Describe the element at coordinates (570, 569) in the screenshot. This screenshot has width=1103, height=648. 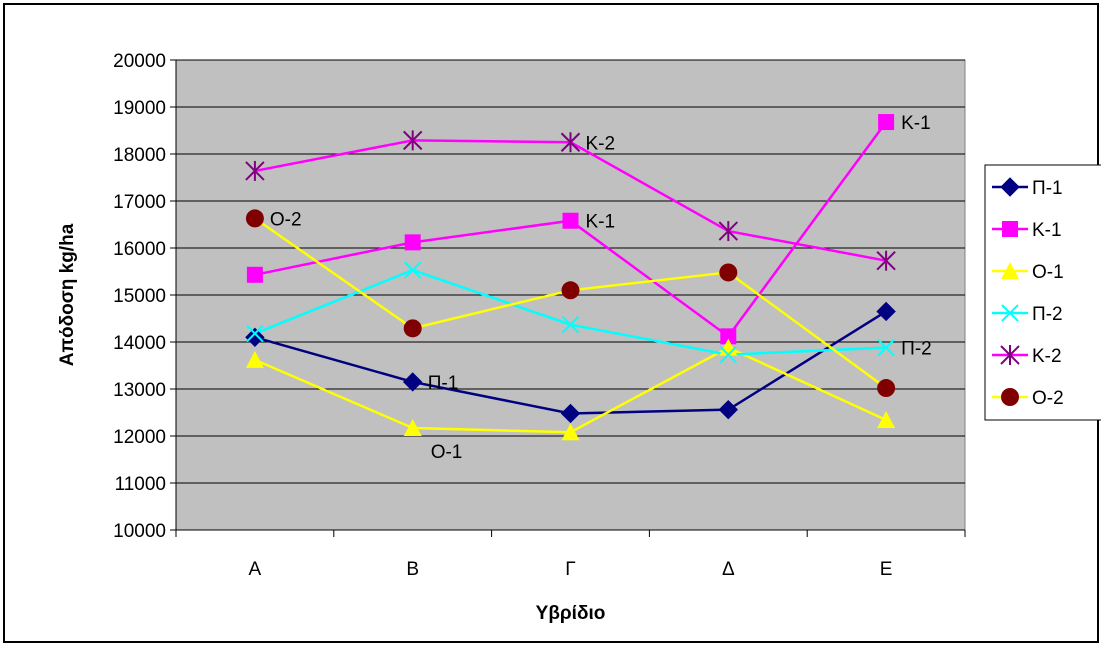
I see `x-tick-label: Γ` at that location.